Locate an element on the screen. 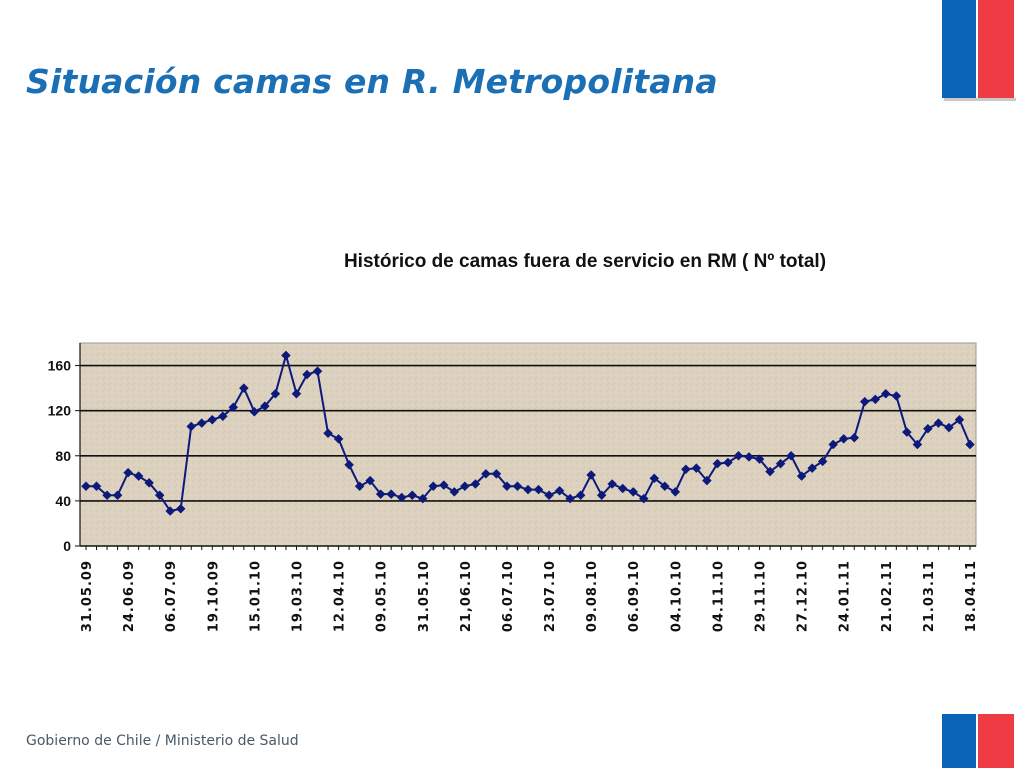 This screenshot has width=1024, height=768. slide-title: Situación camas en R. Metropolitana is located at coordinates (372, 81).